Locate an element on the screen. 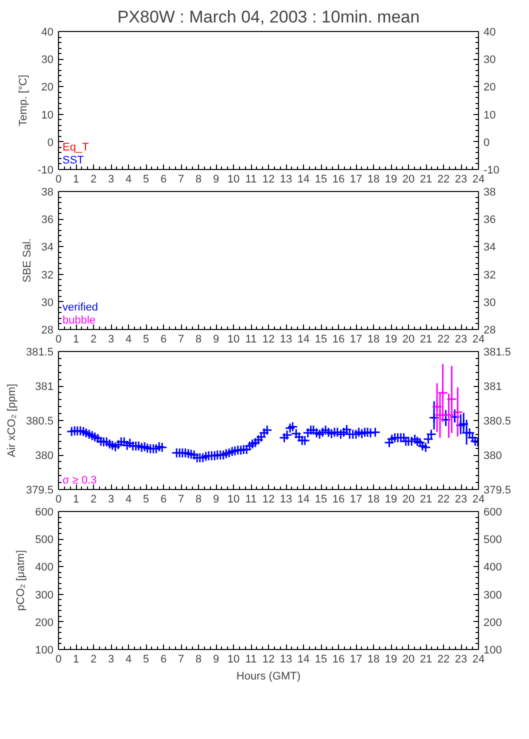  y-tick-label: 34 is located at coordinates (47, 248).